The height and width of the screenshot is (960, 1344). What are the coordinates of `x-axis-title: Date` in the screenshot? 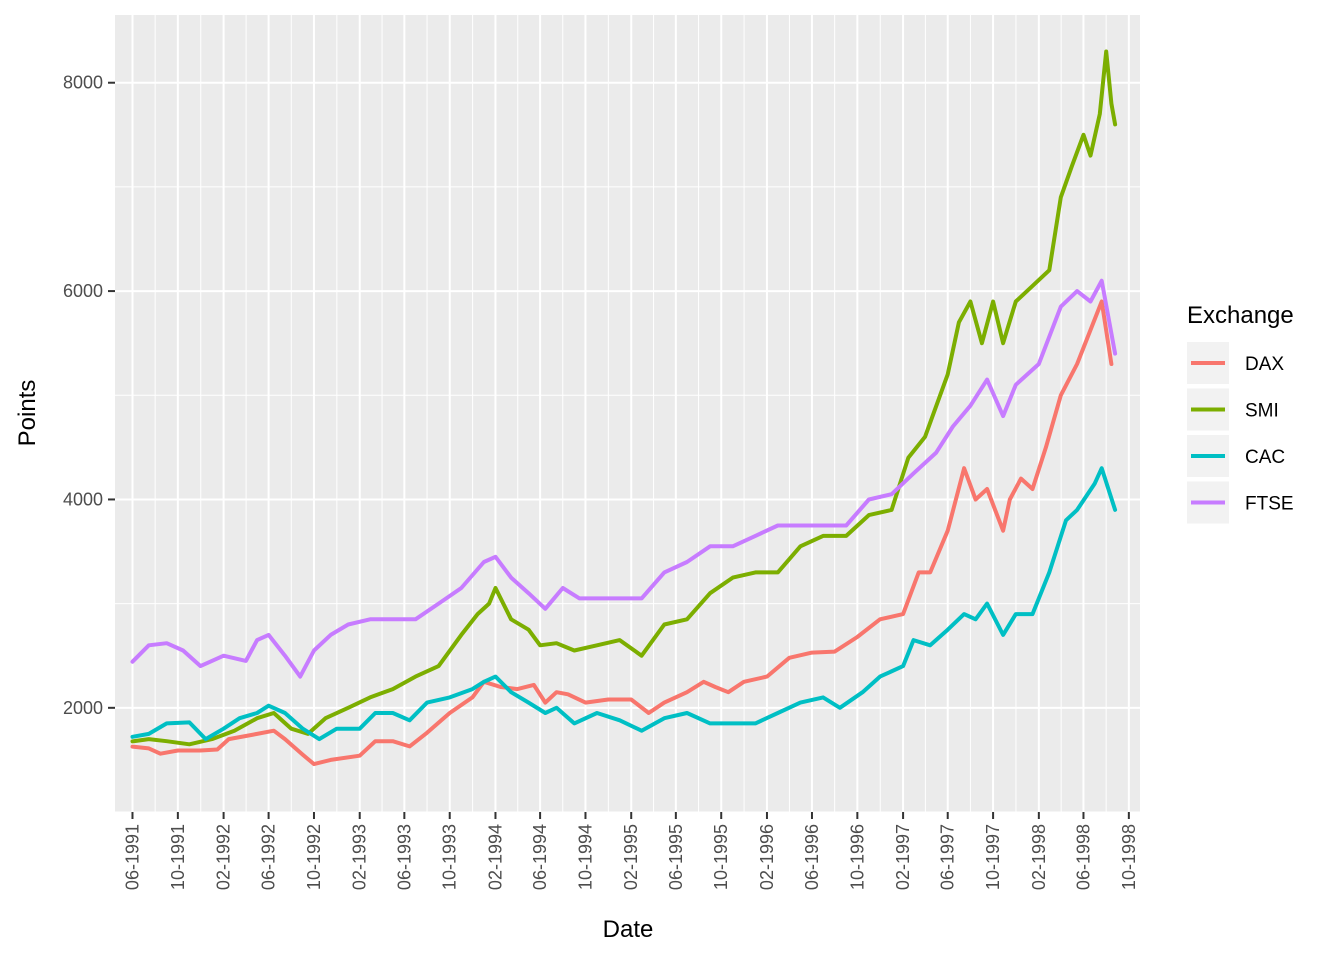 It's located at (628, 929).